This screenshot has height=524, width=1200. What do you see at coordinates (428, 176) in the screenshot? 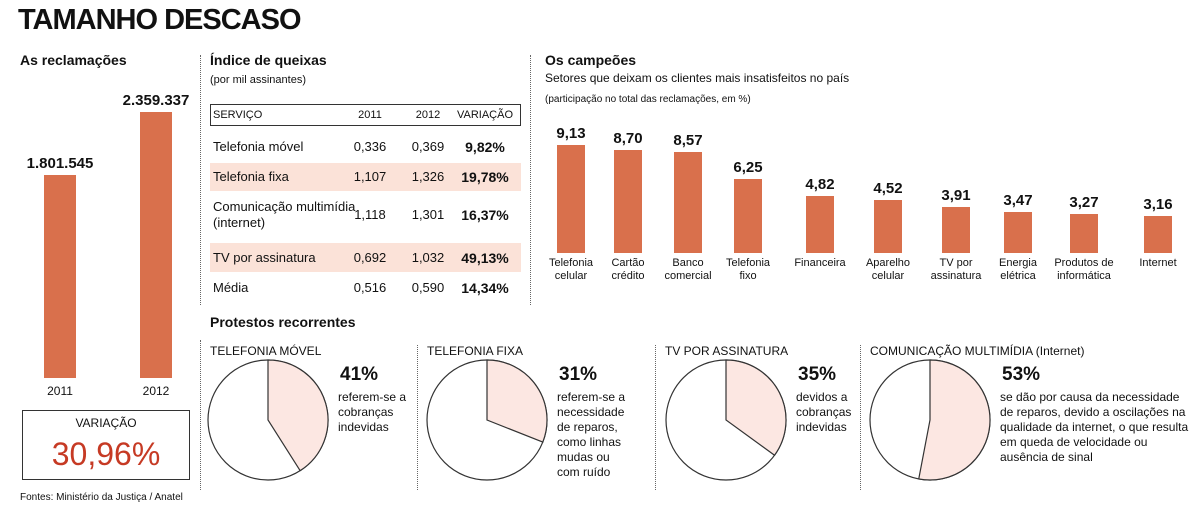
I see `table-cell: 1,326` at bounding box center [428, 176].